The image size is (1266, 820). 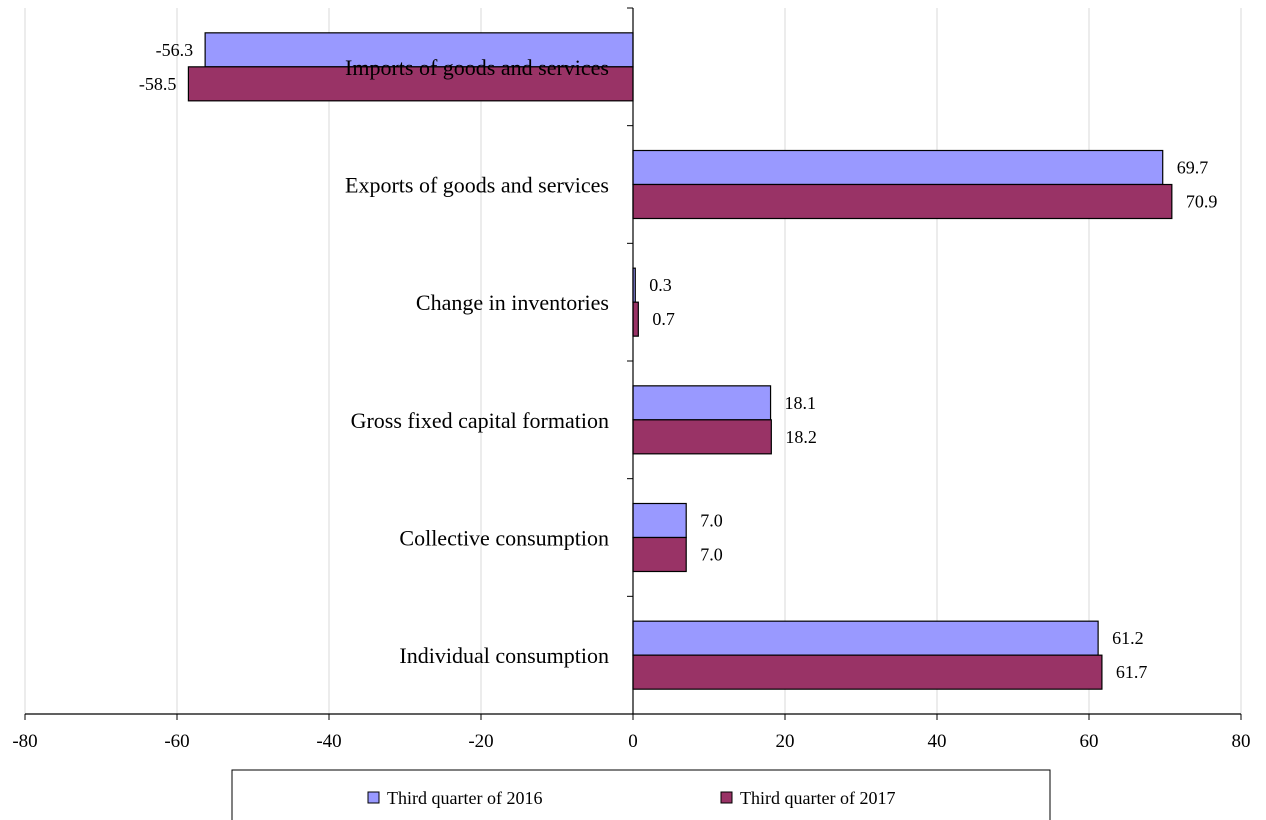 I want to click on x-tick-label: 0, so click(x=633, y=741).